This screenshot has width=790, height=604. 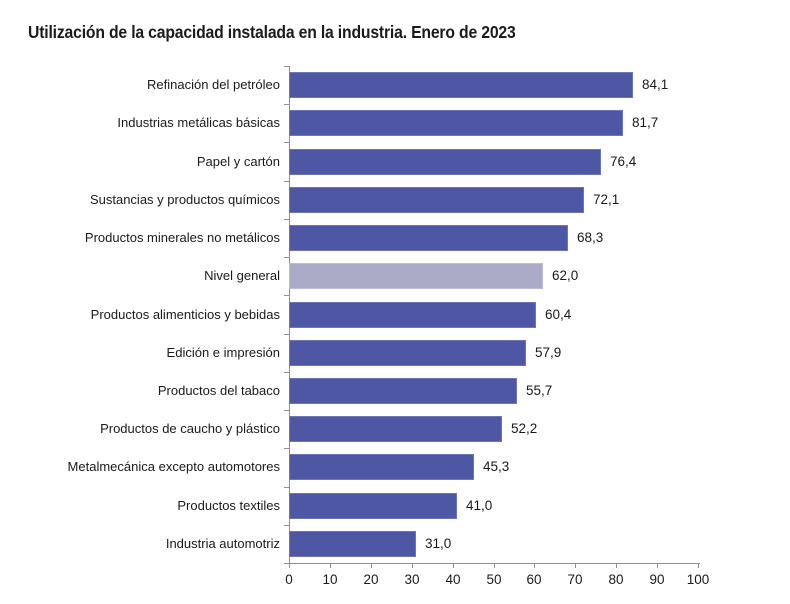 What do you see at coordinates (185, 314) in the screenshot?
I see `category-label: Productos alimenticios y bebidas` at bounding box center [185, 314].